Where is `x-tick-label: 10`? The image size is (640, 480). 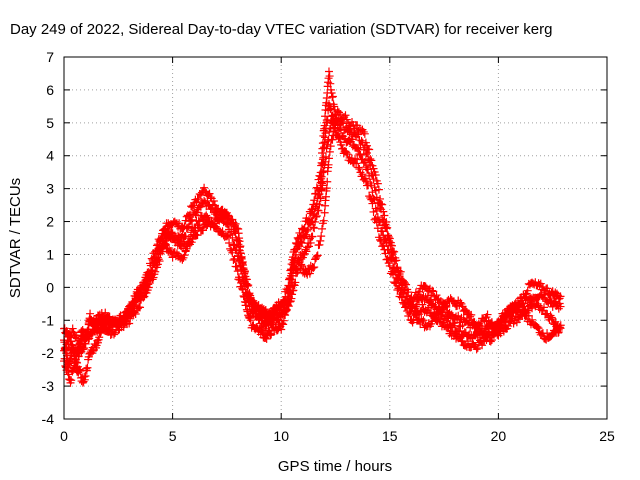 x-tick-label: 10 is located at coordinates (281, 436).